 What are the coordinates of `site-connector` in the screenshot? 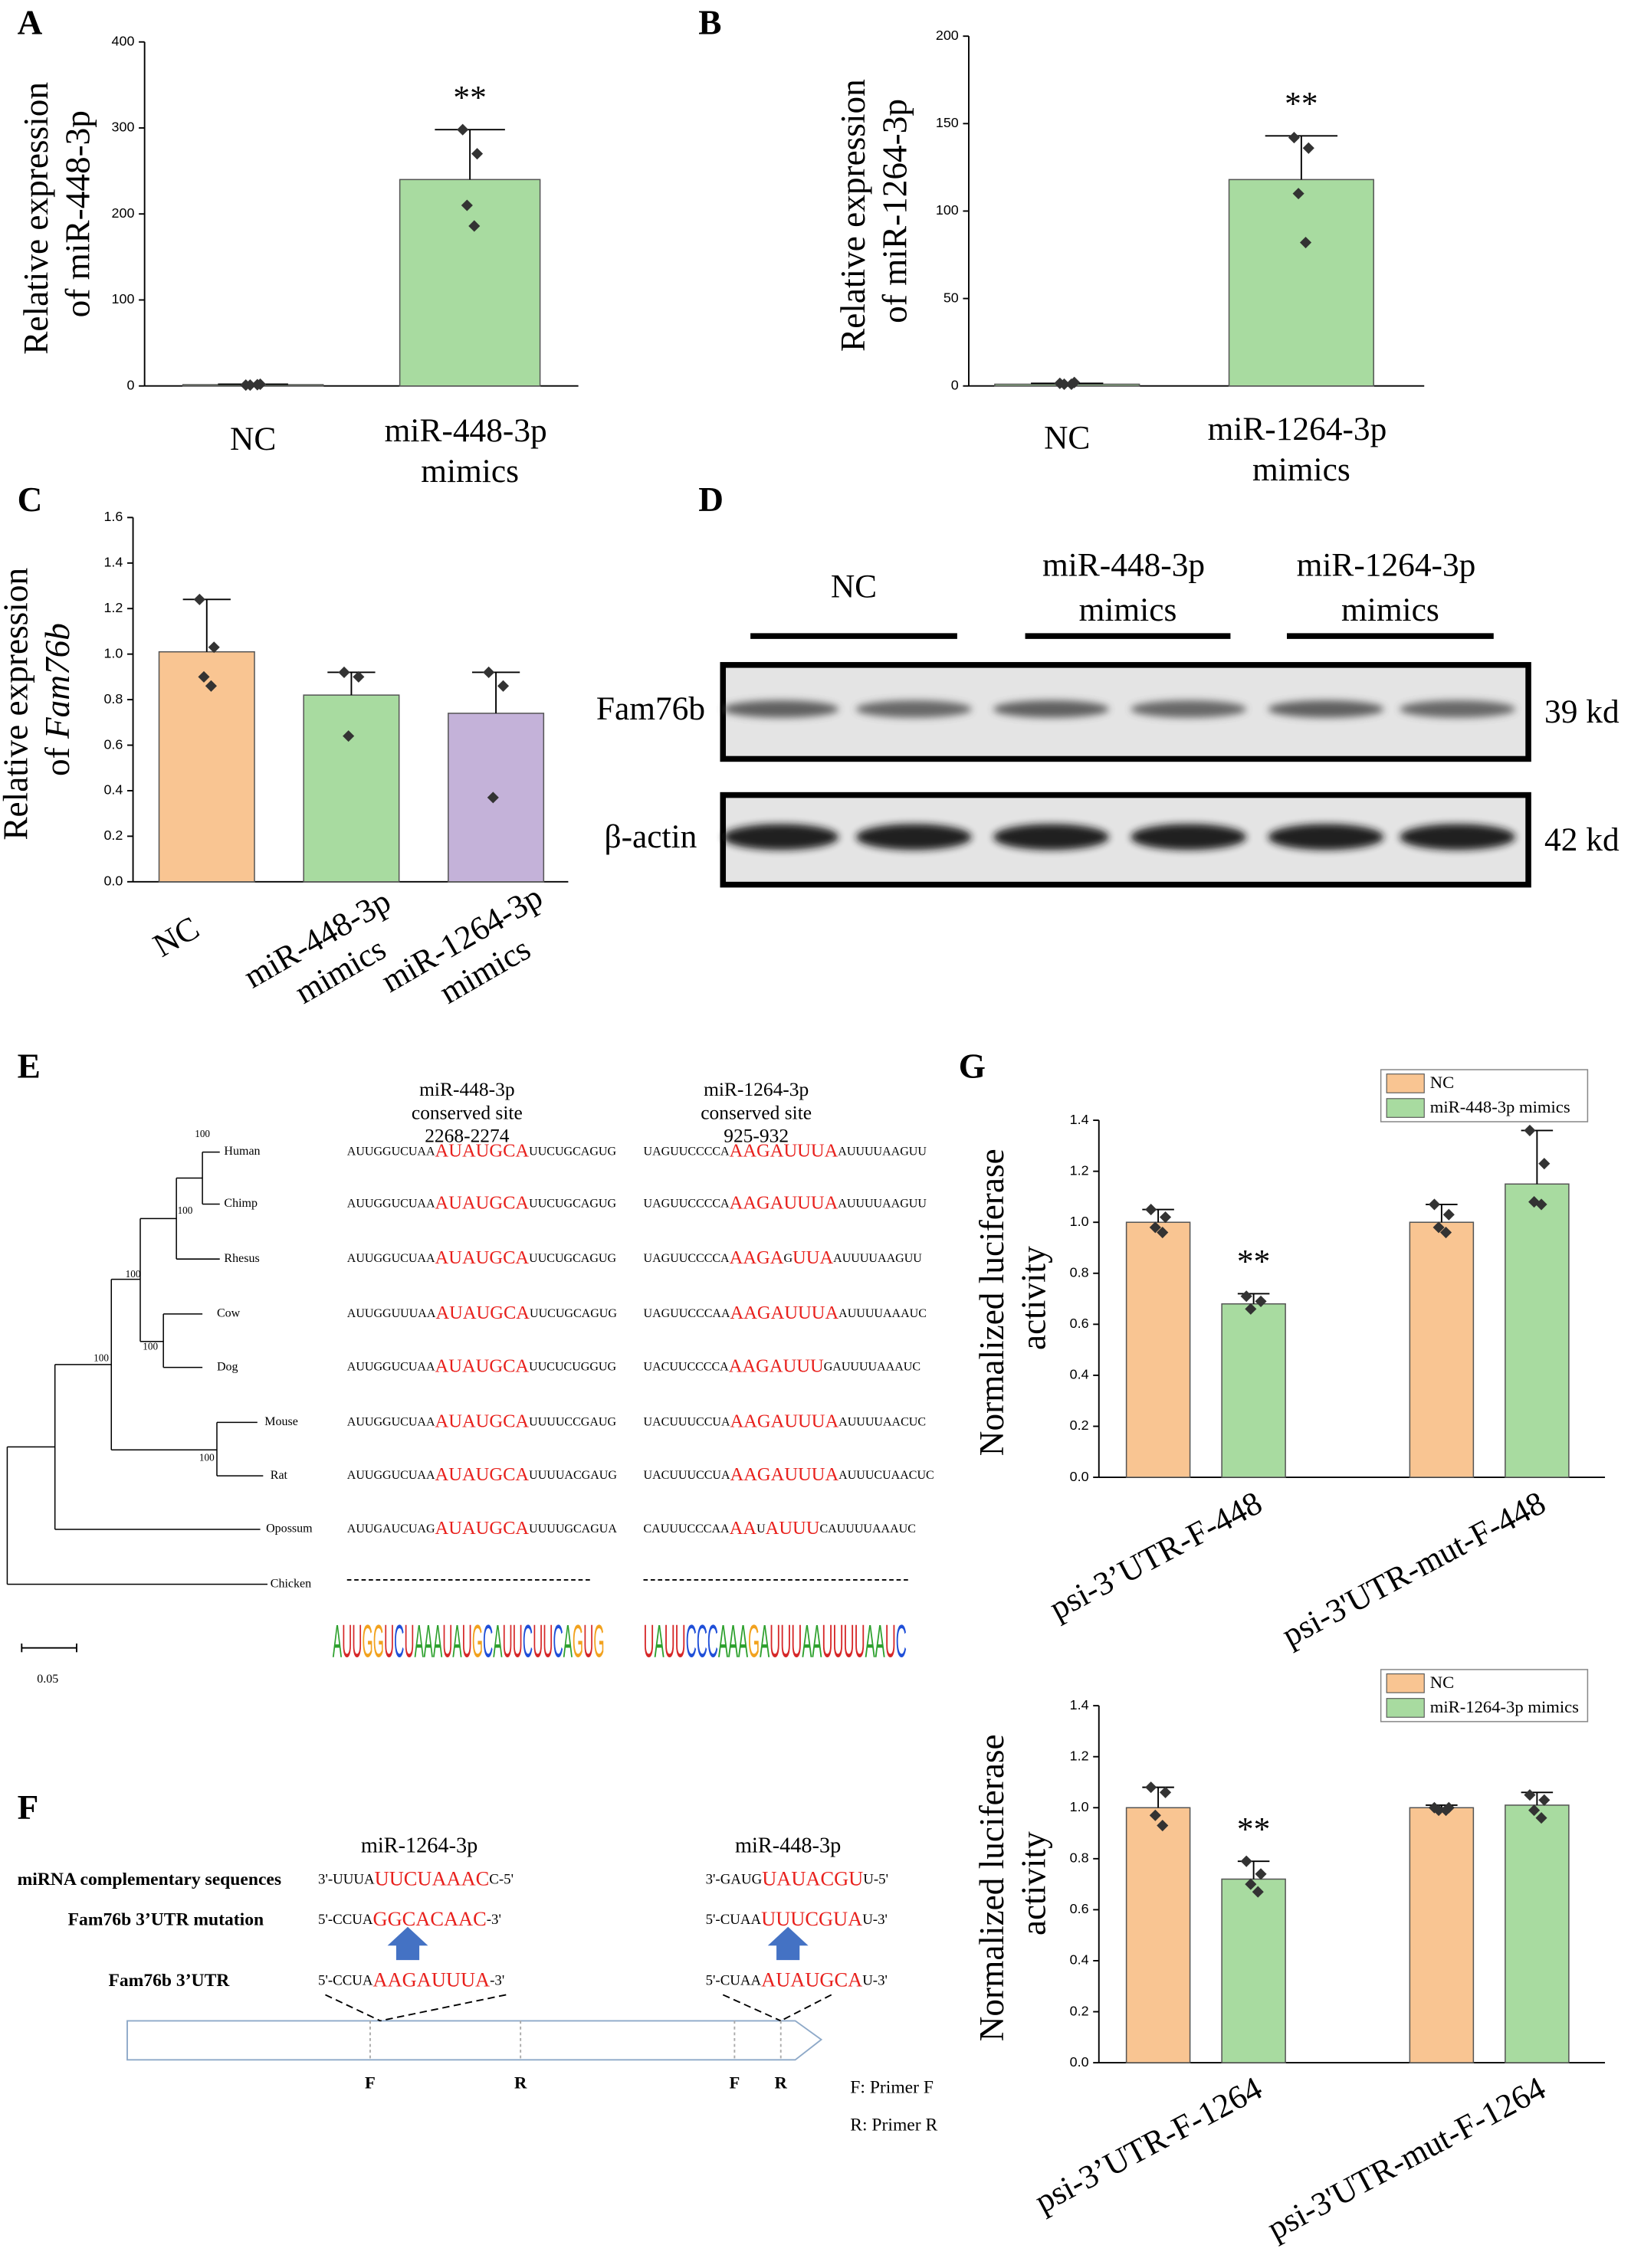 It's located at (806, 2008).